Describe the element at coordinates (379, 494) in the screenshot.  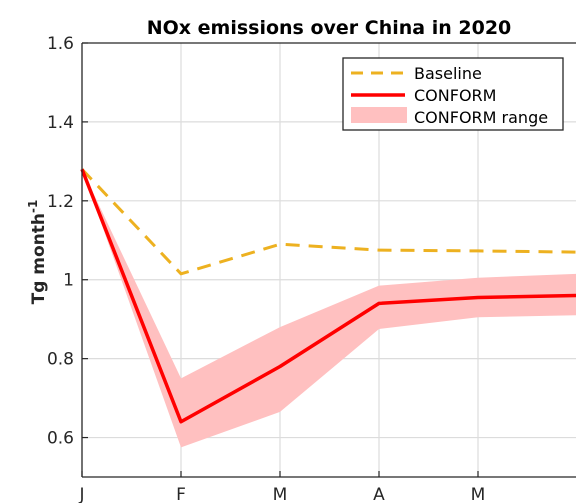
I see `x-tick-label: A` at that location.